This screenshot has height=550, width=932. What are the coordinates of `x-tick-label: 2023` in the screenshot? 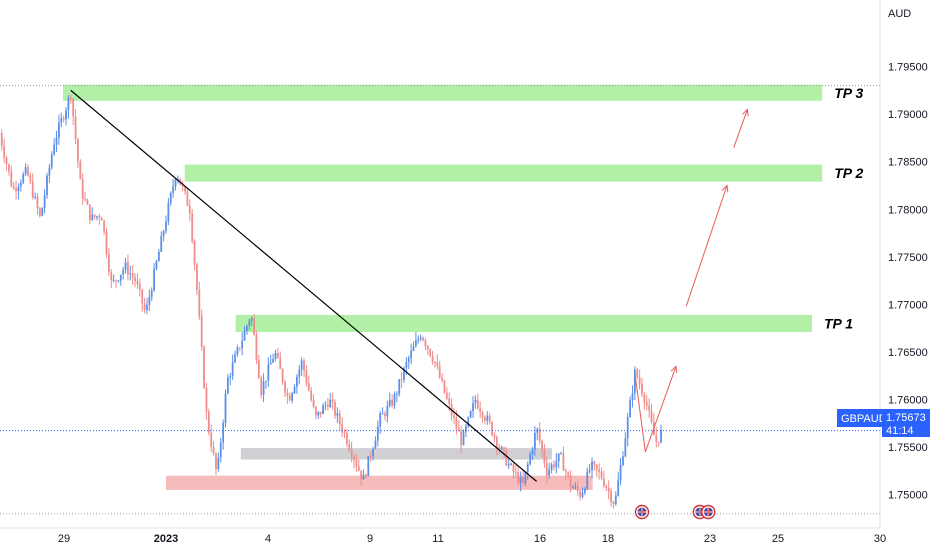 It's located at (166, 539).